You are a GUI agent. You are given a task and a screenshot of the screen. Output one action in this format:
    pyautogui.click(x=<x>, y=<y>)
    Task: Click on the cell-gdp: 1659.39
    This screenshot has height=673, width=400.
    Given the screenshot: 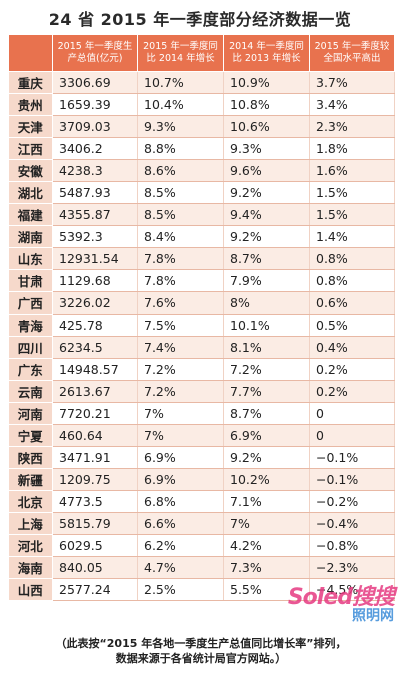 What is the action you would take?
    pyautogui.click(x=95, y=105)
    